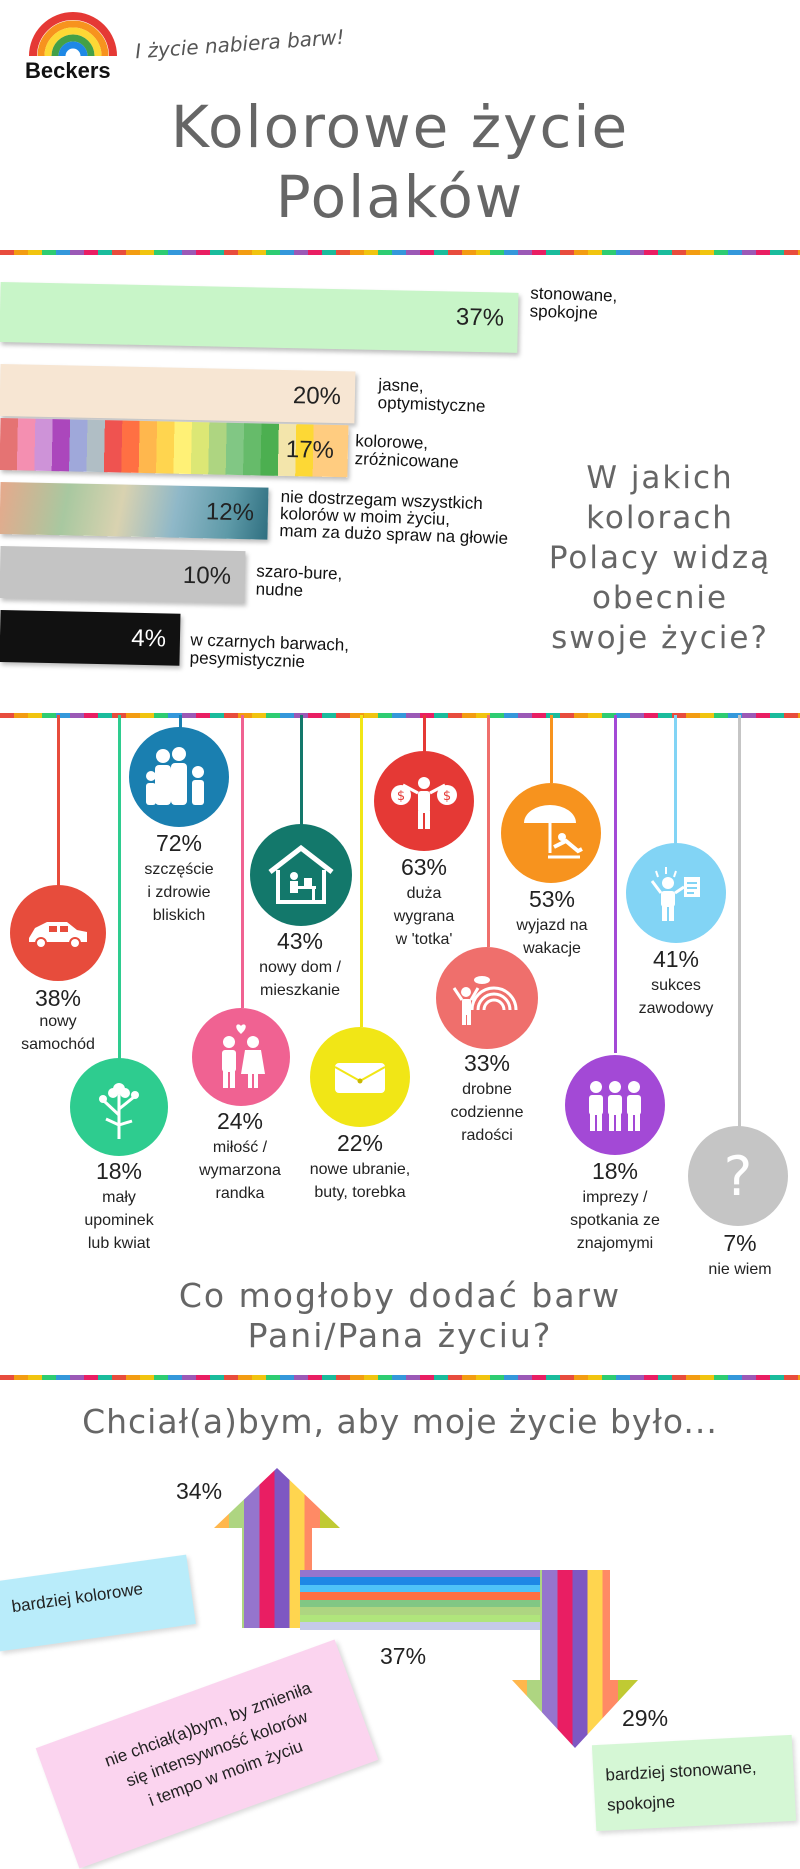 This screenshot has height=1869, width=800. I want to click on bar-kolorowe: 17%, so click(174, 448).